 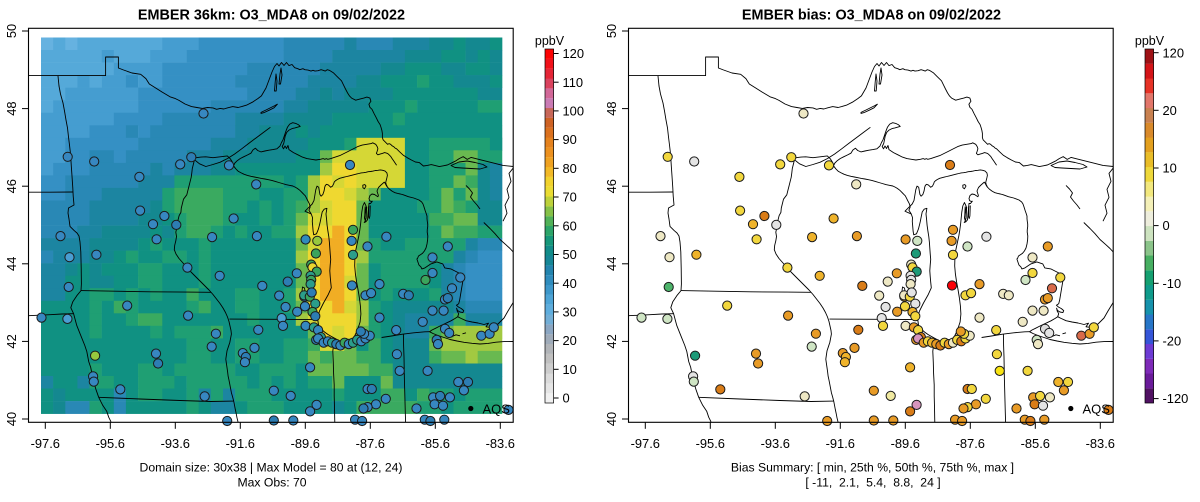 I want to click on svg-text: -120, so click(x=1176, y=398).